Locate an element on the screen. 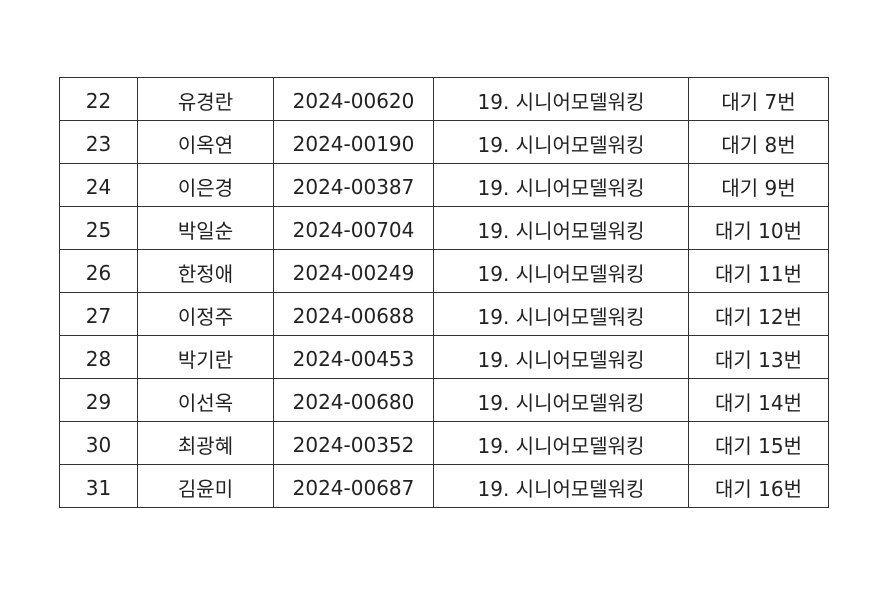 The width and height of the screenshot is (893, 598). application-id: 2024-00387 is located at coordinates (353, 185).